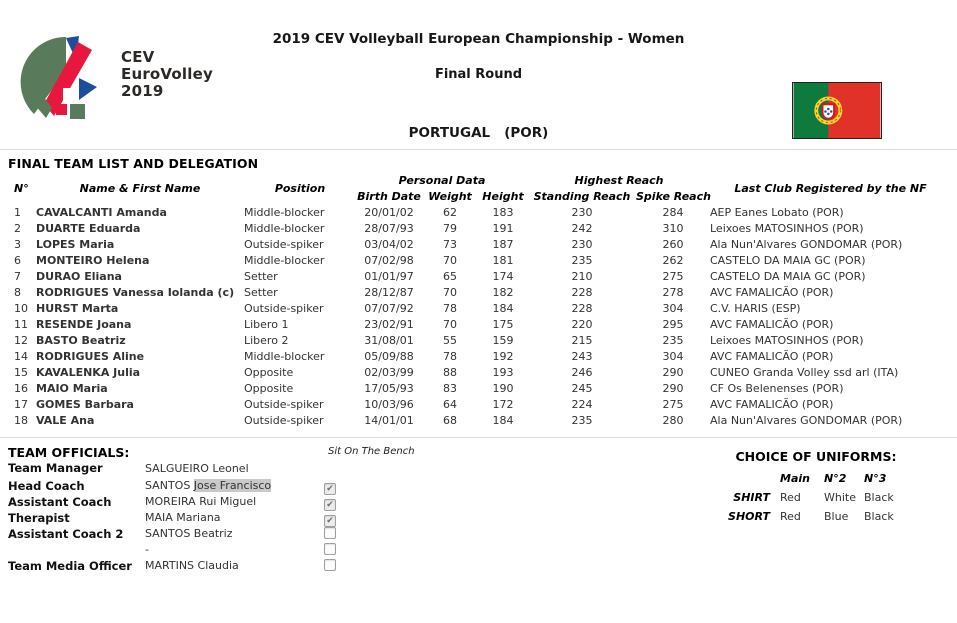 This screenshot has width=957, height=623. Describe the element at coordinates (58, 77) in the screenshot. I see `eurovolley-logo-icon` at that location.